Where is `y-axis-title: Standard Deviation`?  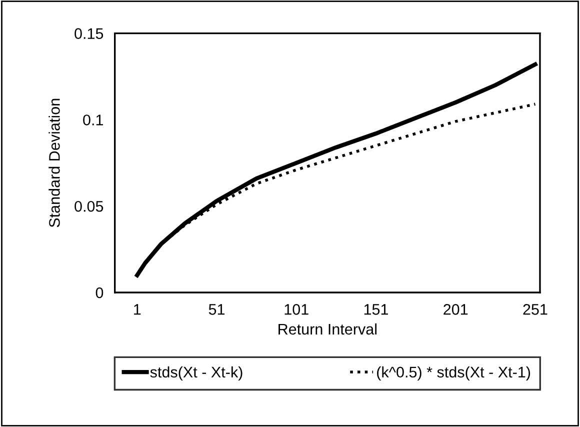 y-axis-title: Standard Deviation is located at coordinates (54, 163).